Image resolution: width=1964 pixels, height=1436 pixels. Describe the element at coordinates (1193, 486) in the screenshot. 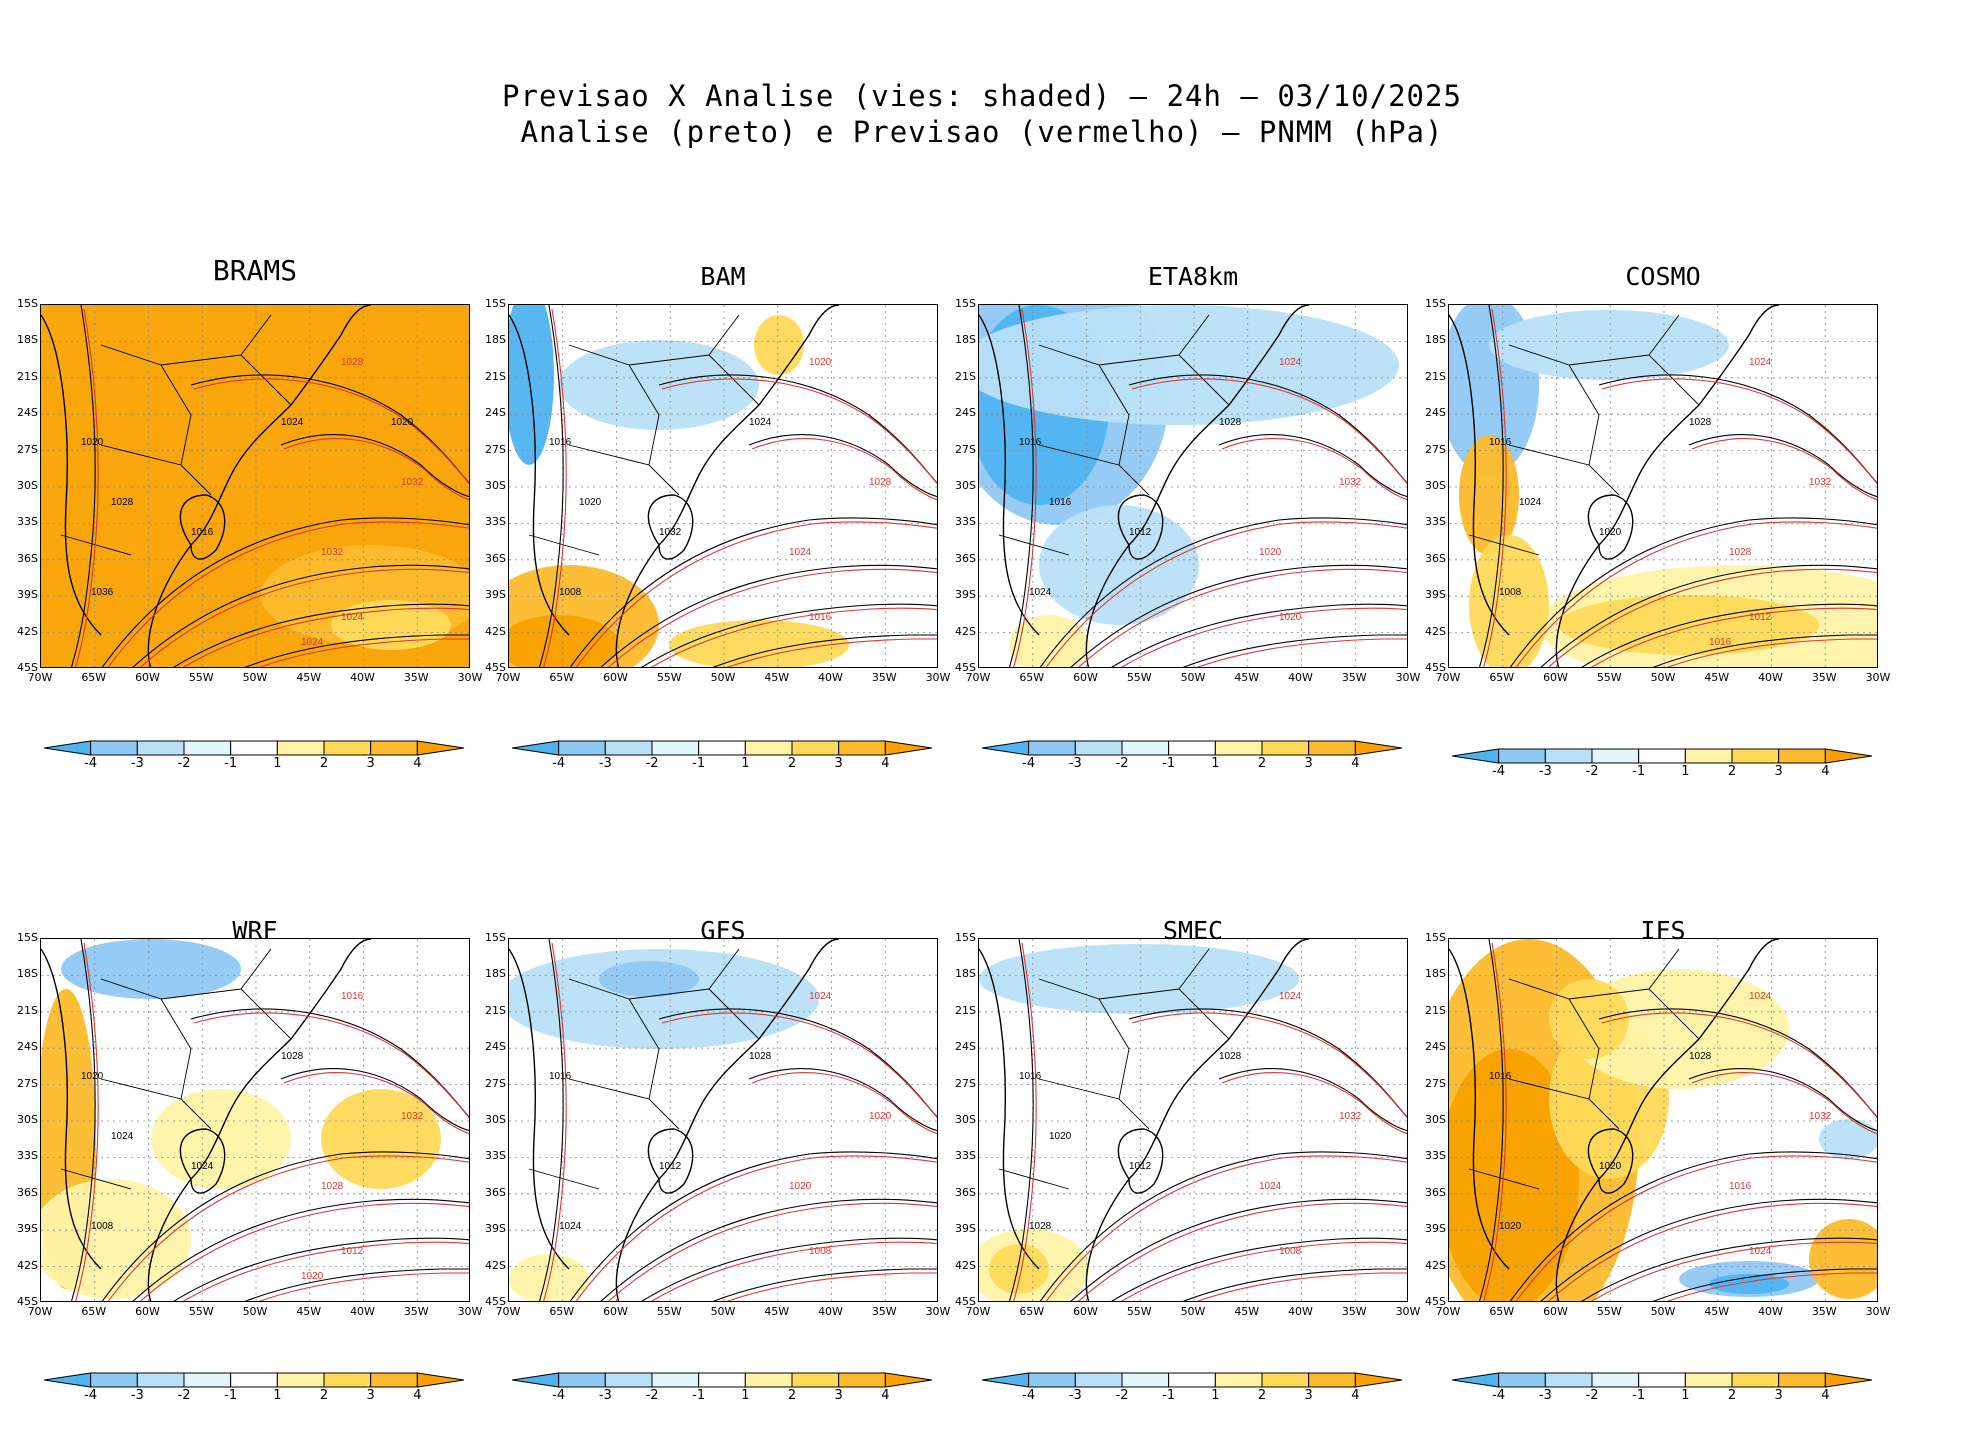

I see `map-panel-eta8km: 1016 1024 1028 1032 1012 1020 1024 1020 1016` at that location.